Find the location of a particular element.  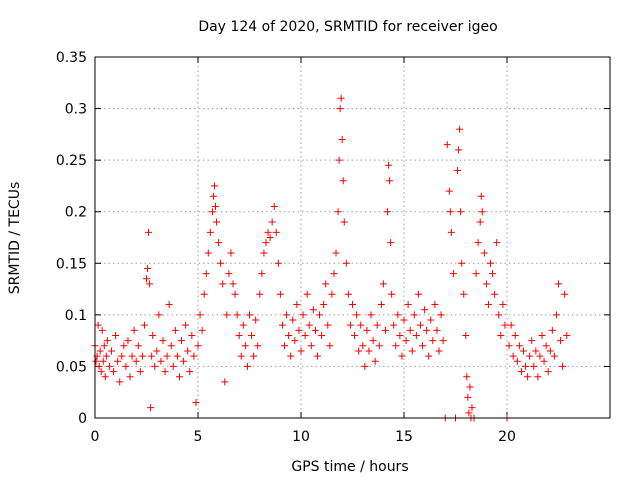

y-tick-label: 0 is located at coordinates (82, 419).